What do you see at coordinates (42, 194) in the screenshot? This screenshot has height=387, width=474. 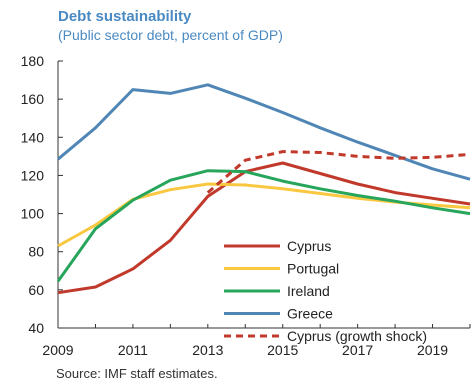 I see `y-axis-ticks: 40 60 80 100 120 140 160 180` at bounding box center [42, 194].